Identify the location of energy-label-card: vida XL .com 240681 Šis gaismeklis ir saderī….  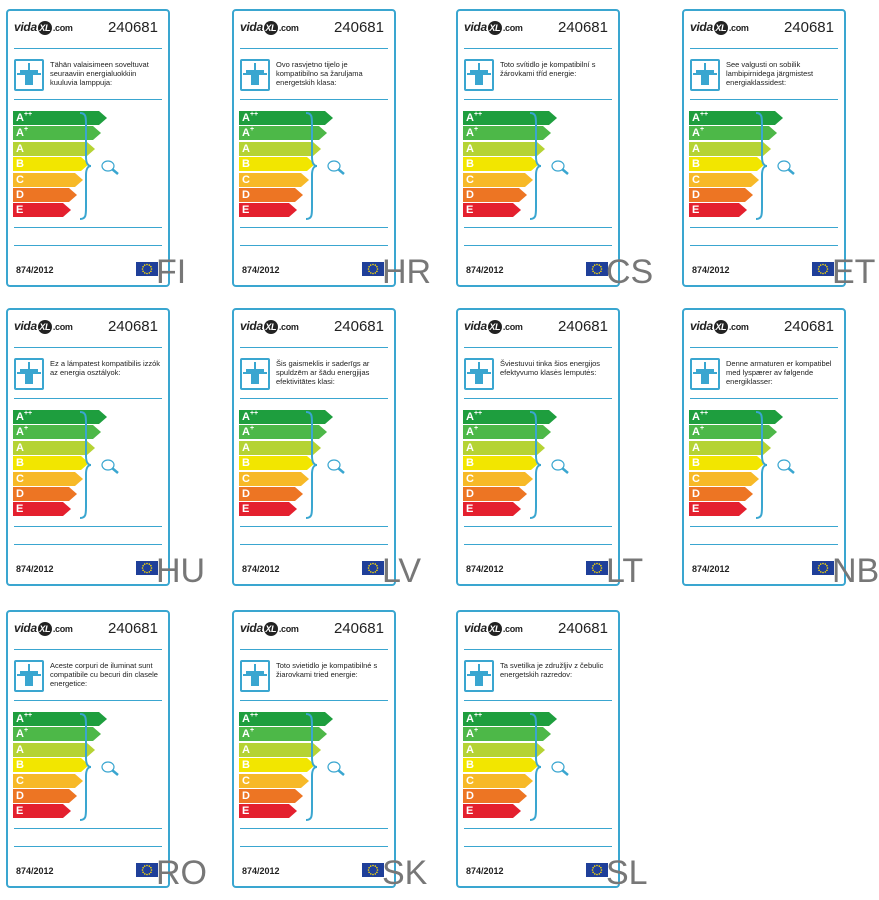
(314, 447).